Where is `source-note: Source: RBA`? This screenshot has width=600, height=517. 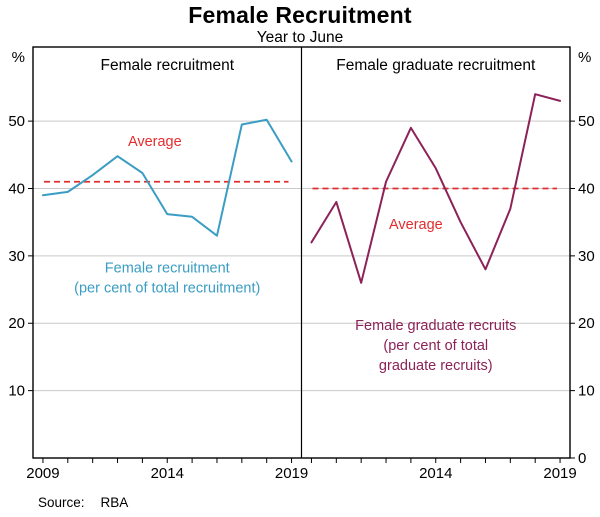
source-note: Source: RBA is located at coordinates (83, 502).